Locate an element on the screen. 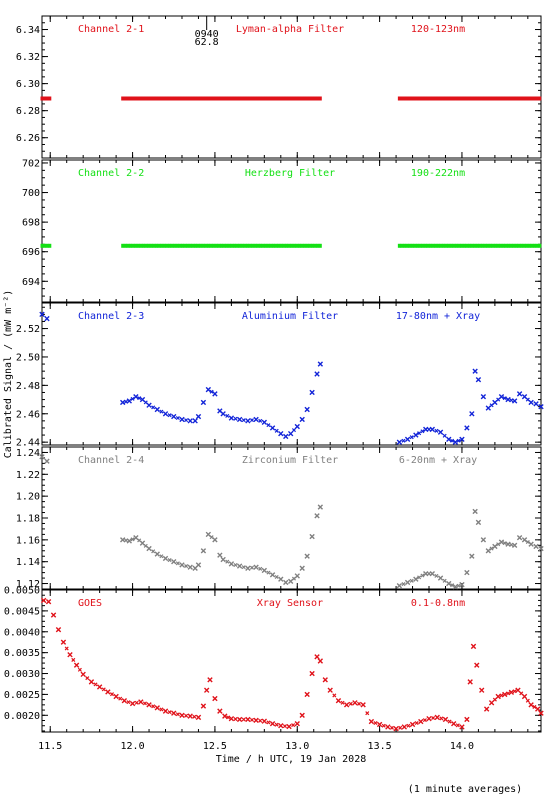 This screenshot has height=800, width=550. y-tick-label: 1.22 is located at coordinates (28, 475).